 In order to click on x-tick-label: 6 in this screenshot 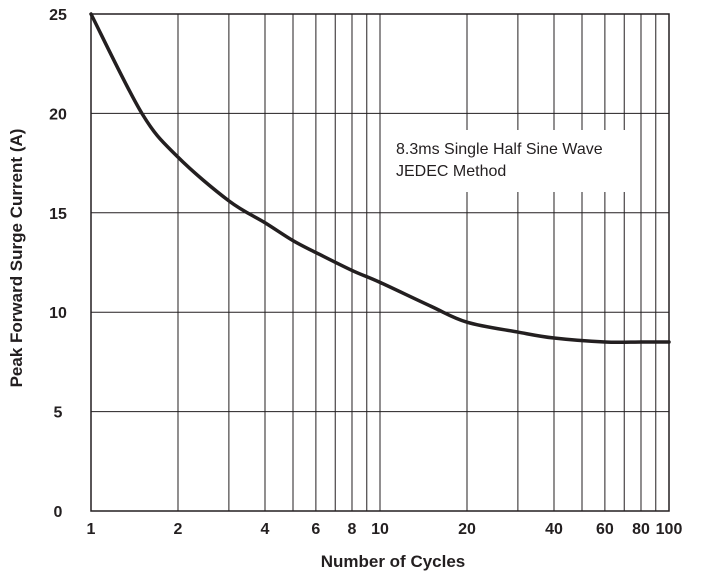, I will do `click(315, 529)`.